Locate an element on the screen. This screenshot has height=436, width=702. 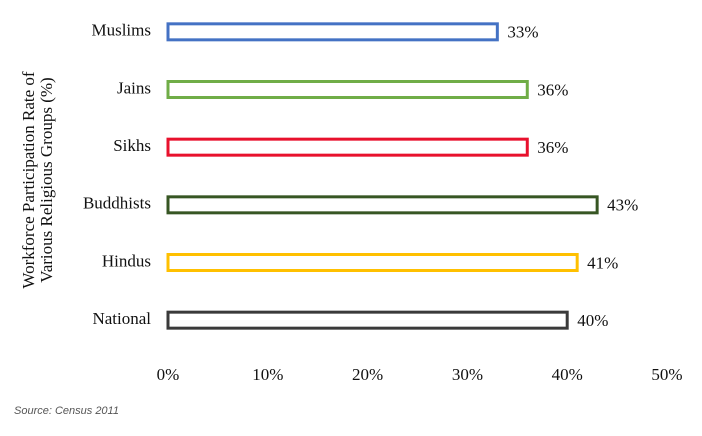
x-tick-label: 30% is located at coordinates (467, 374).